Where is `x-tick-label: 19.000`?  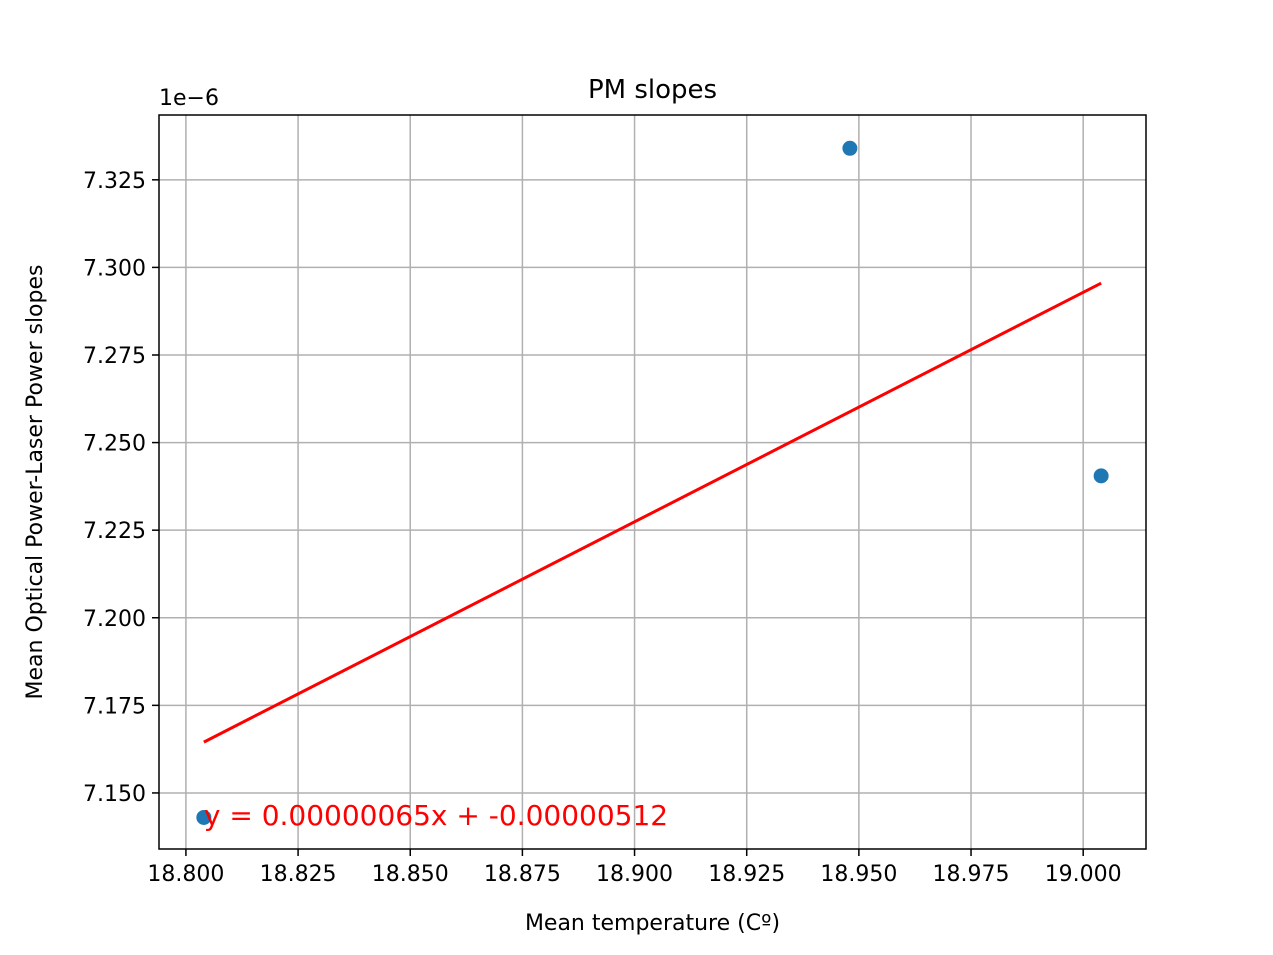 x-tick-label: 19.000 is located at coordinates (1083, 874).